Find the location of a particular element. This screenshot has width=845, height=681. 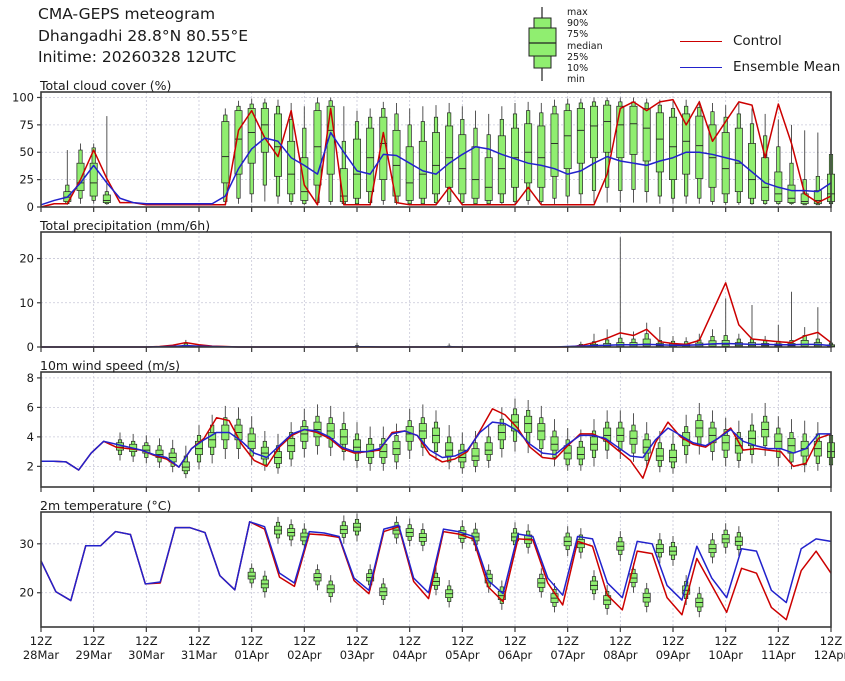

legend-series-list: Control Ensemble Mean is located at coordinates (760, 54).